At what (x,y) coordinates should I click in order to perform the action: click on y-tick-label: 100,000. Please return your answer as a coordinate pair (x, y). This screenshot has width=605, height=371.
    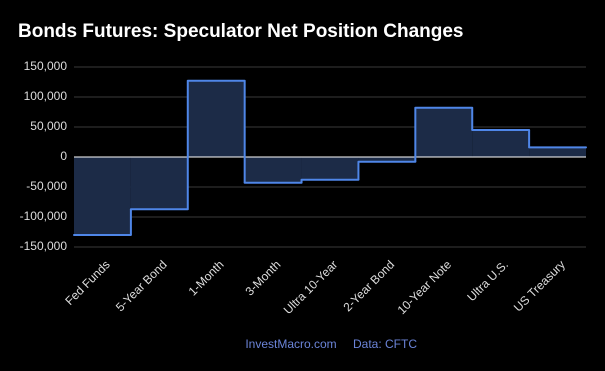
    Looking at the image, I should click on (46, 96).